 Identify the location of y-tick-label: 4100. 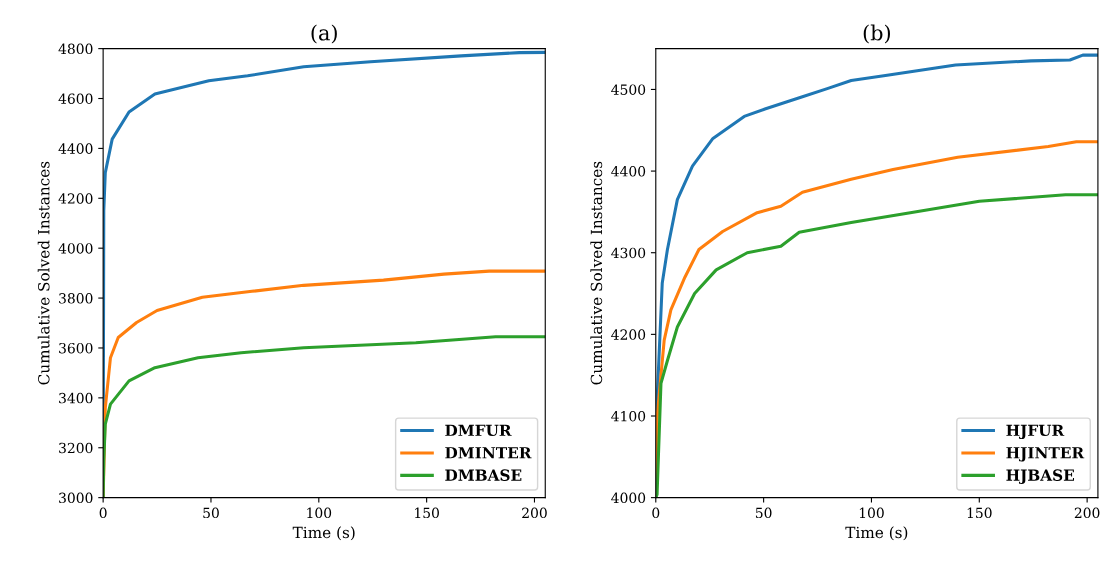
(628, 416).